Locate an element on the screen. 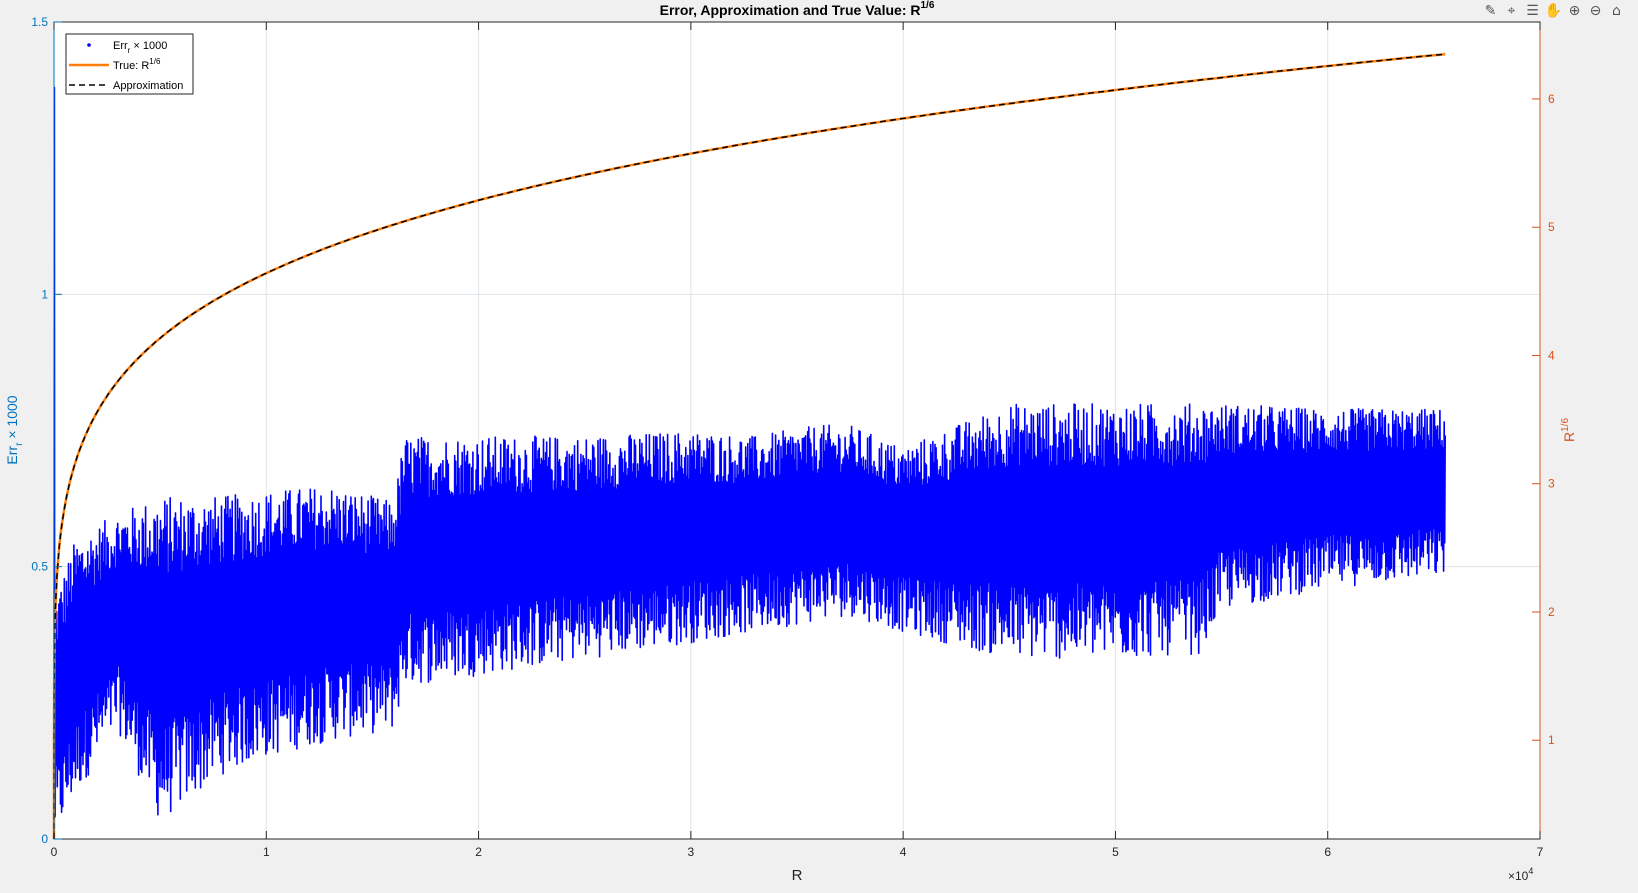 Image resolution: width=1638 pixels, height=893 pixels. right-tick-label-4: 5 is located at coordinates (1551, 227).